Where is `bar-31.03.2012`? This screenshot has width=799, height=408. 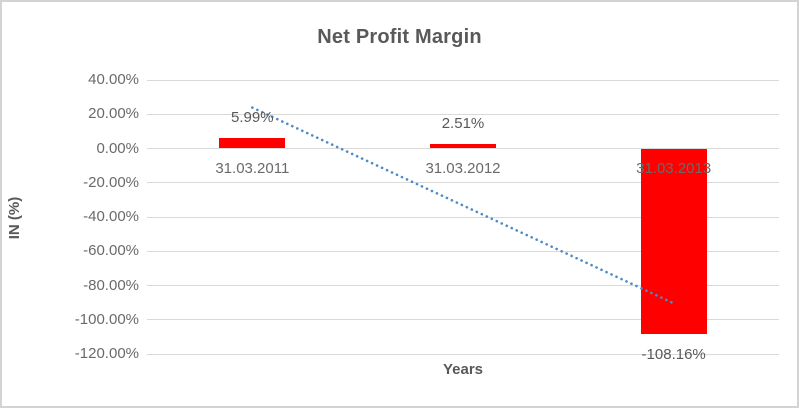
bar-31.03.2012 is located at coordinates (463, 146).